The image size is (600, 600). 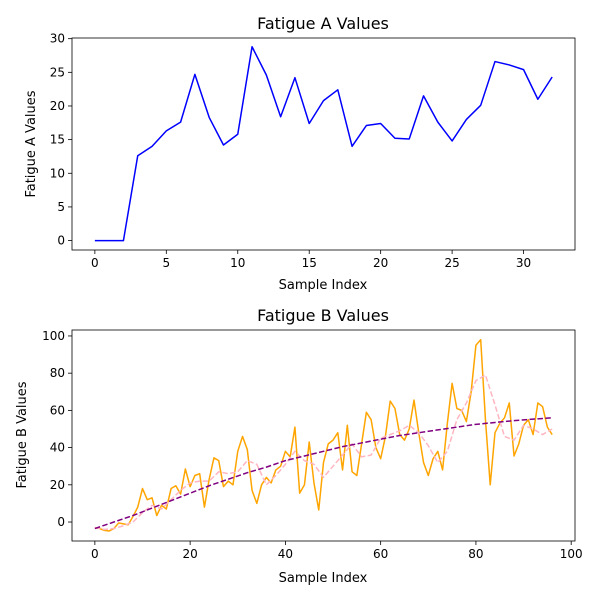 I want to click on chart-b-xlabel: Sample Index, so click(x=323, y=578).